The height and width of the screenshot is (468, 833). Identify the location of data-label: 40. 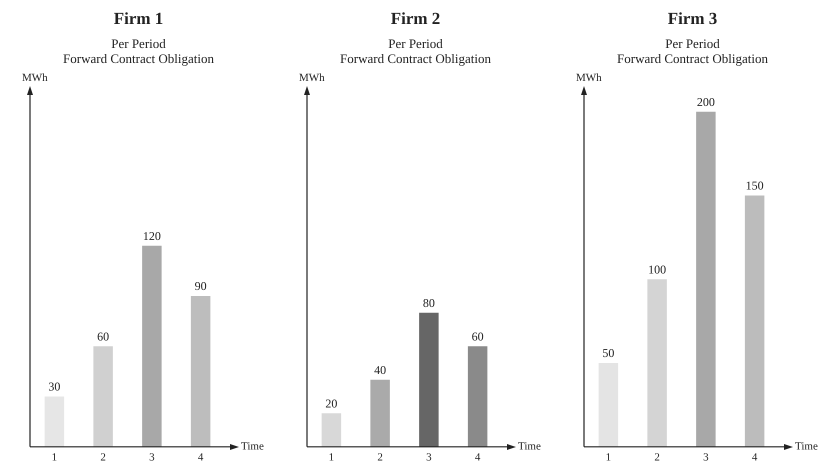
(380, 369).